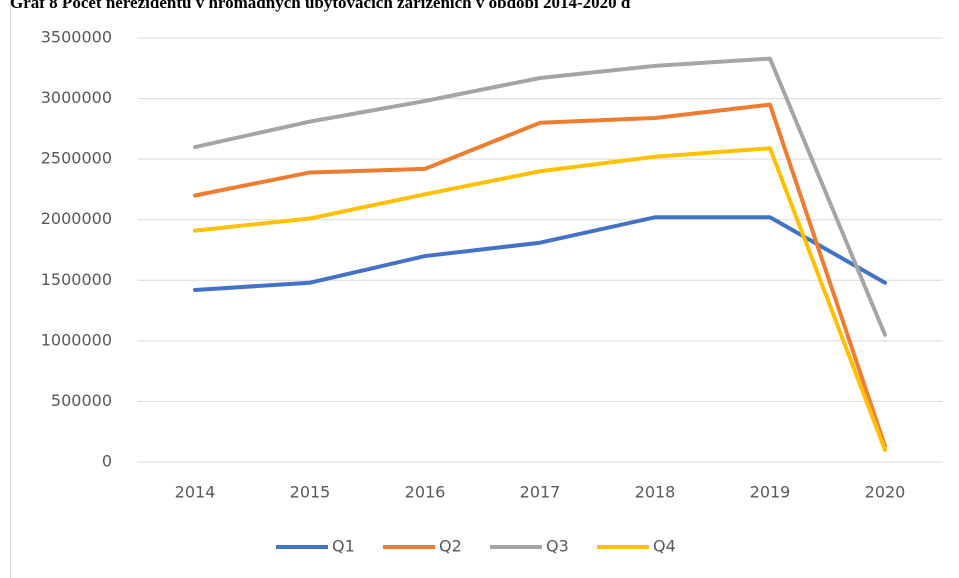 The width and height of the screenshot is (959, 578). Describe the element at coordinates (76, 218) in the screenshot. I see `y-tick-label: 2000000` at that location.